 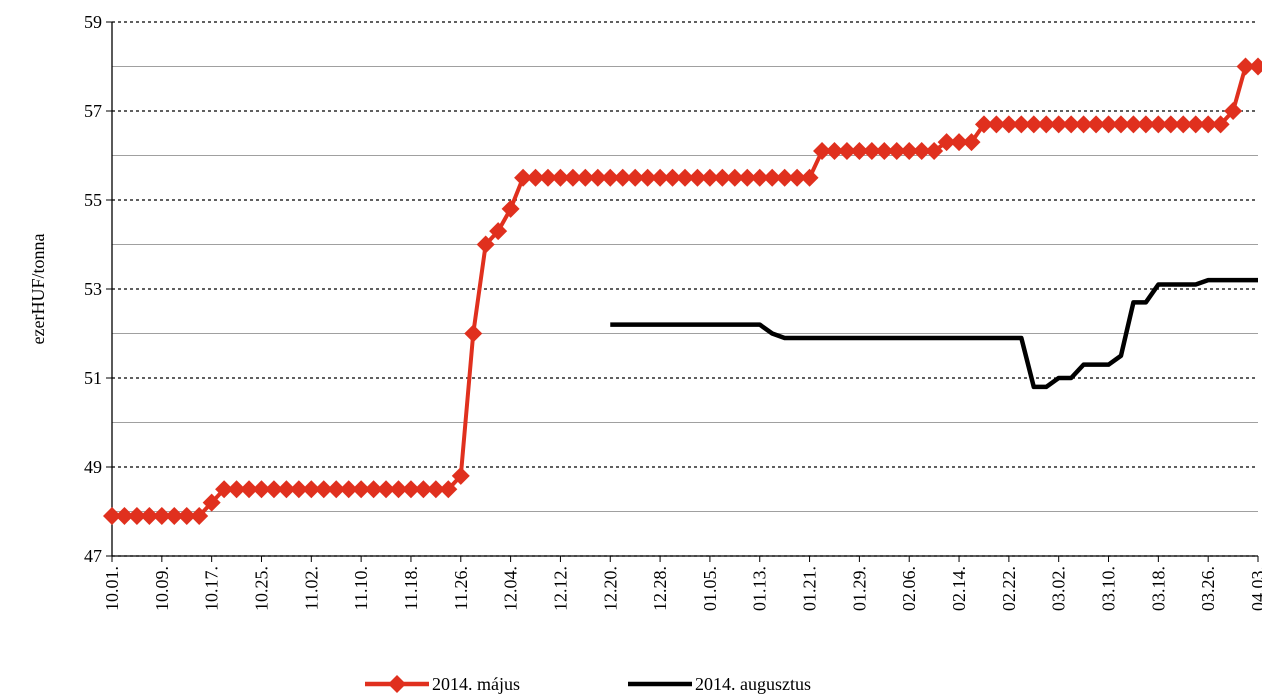 What do you see at coordinates (1208, 588) in the screenshot?
I see `x-tick-label: 03.26.` at bounding box center [1208, 588].